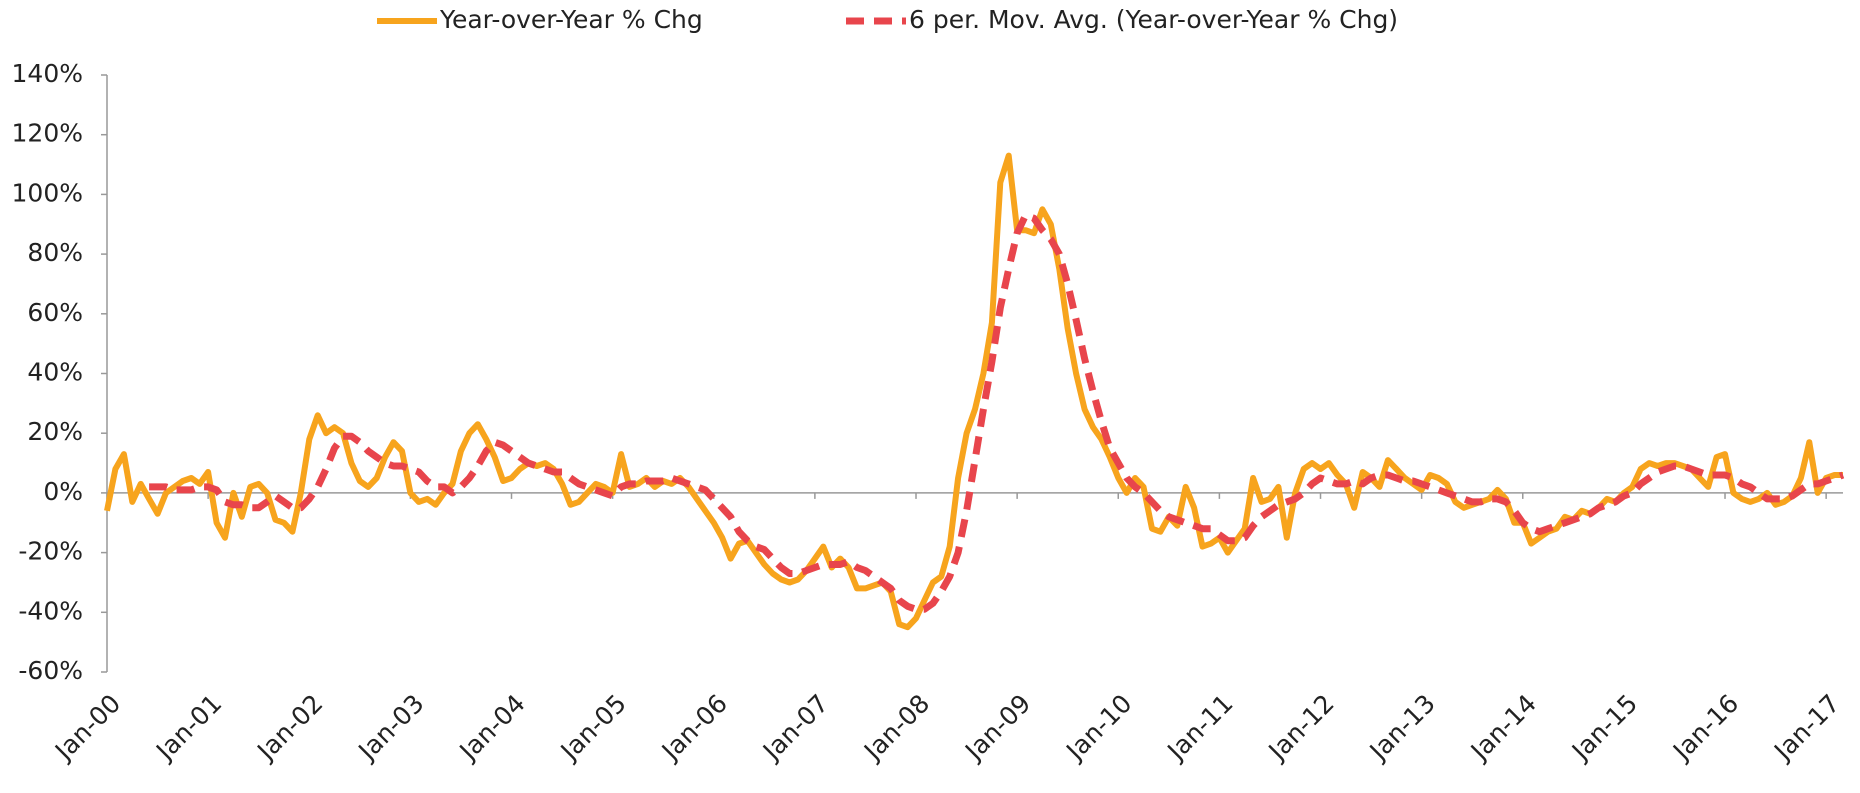 Image resolution: width=1860 pixels, height=793 pixels. I want to click on y-tick-label: 60%, so click(55, 312).